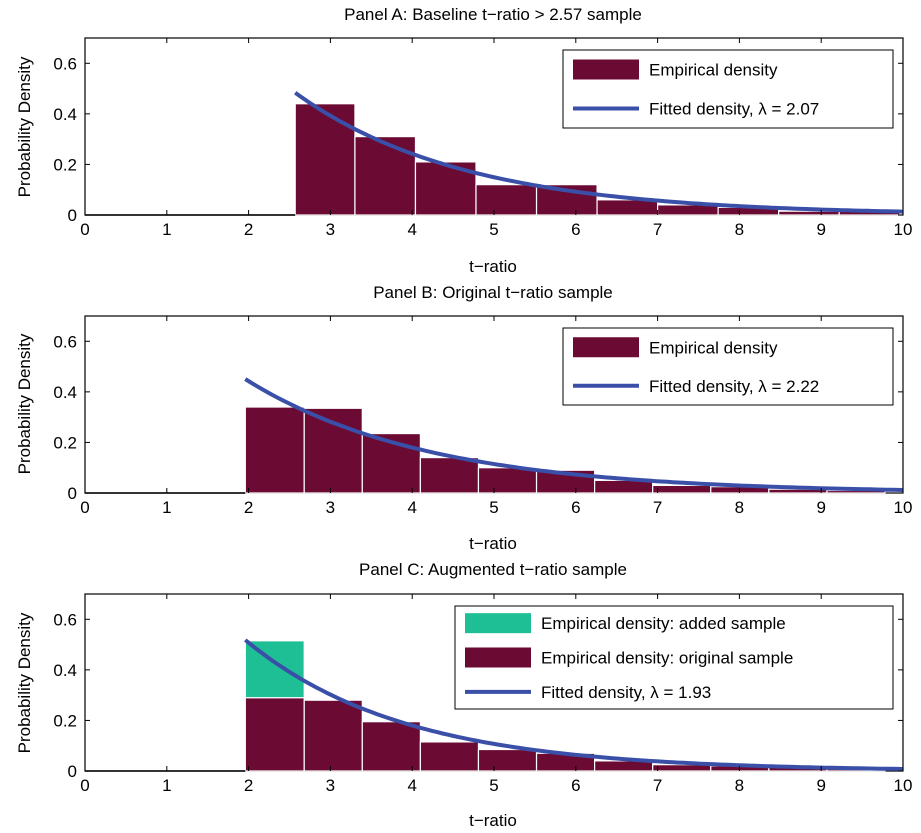 This screenshot has width=921, height=833. What do you see at coordinates (820, 507) in the screenshot?
I see `panel-b-xtick-label: 9` at bounding box center [820, 507].